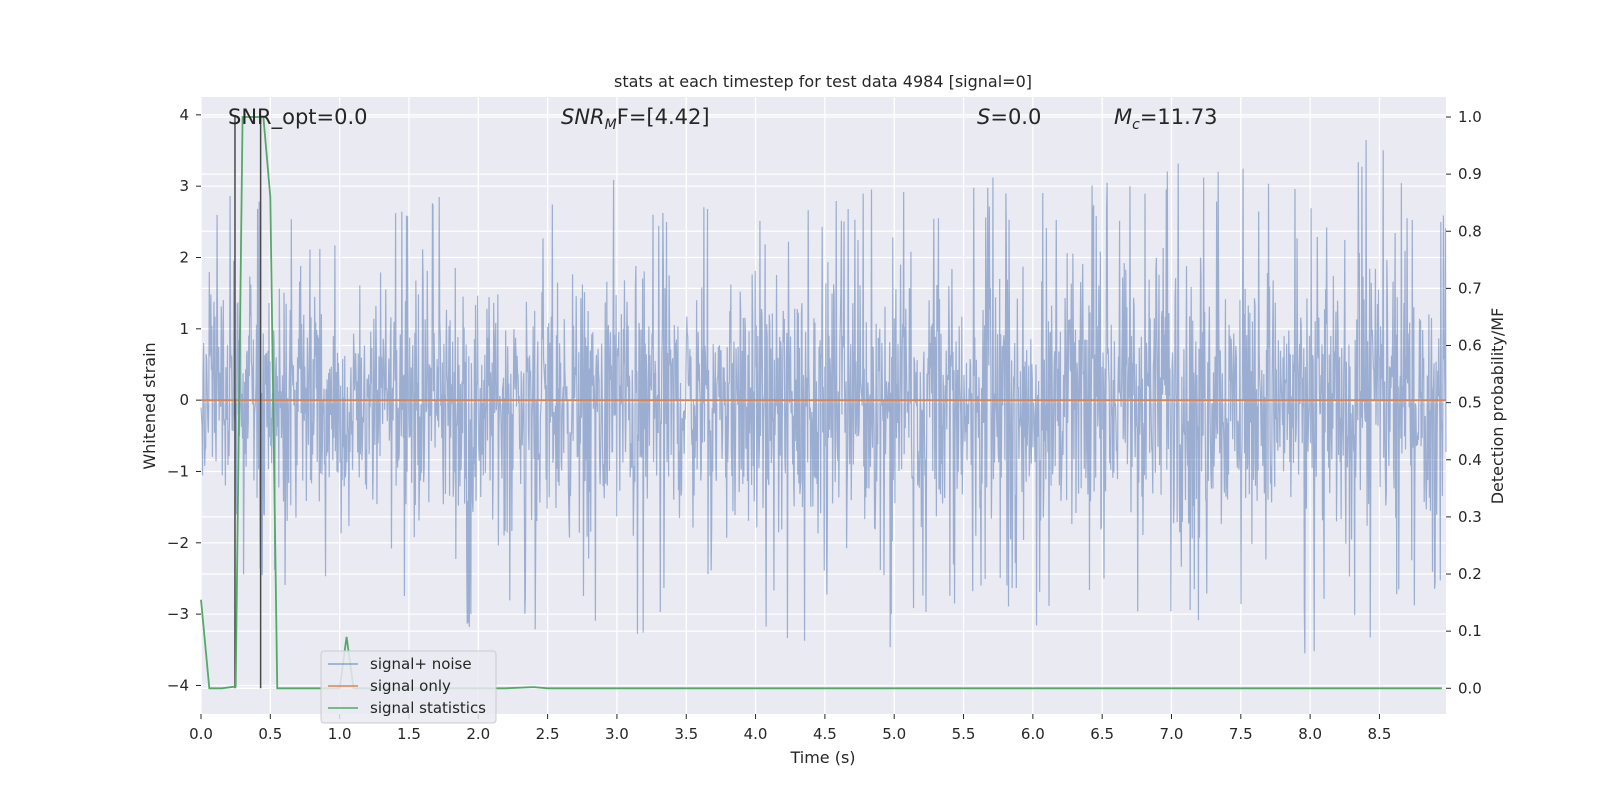 This screenshot has height=800, width=1600. Describe the element at coordinates (1310, 734) in the screenshot. I see `x-tick-label: 8.0` at that location.